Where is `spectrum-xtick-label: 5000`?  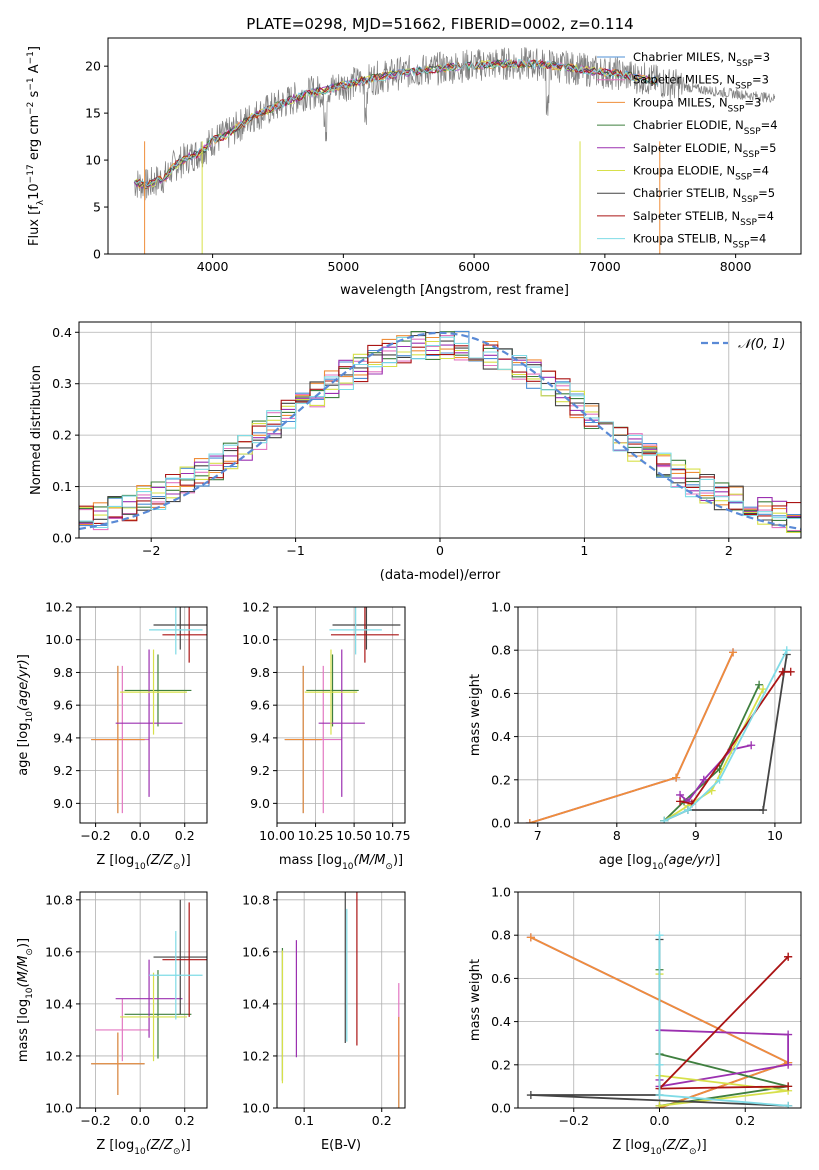
spectrum-xtick-label: 5000 is located at coordinates (343, 266).